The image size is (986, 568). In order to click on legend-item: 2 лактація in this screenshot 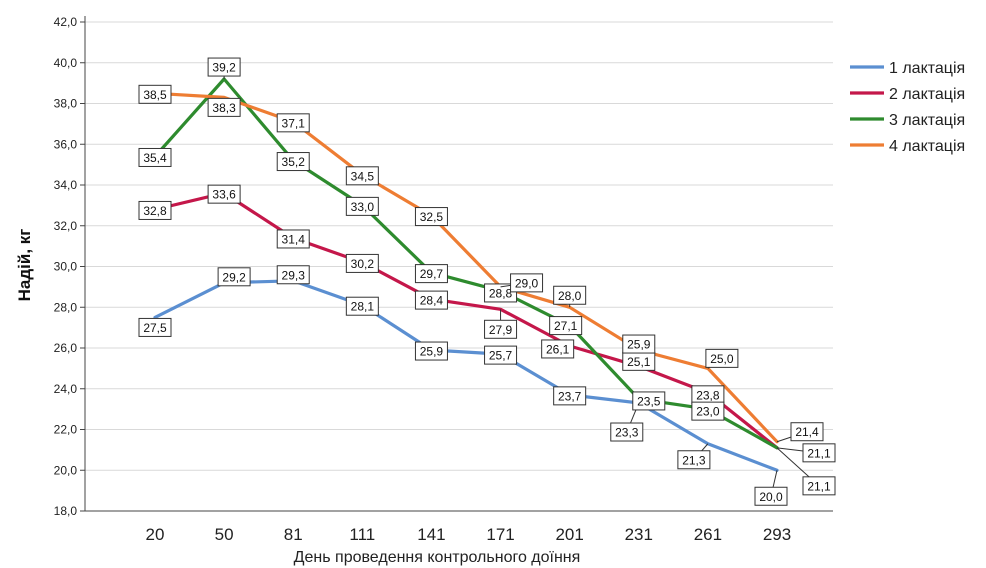, I will do `click(907, 94)`.